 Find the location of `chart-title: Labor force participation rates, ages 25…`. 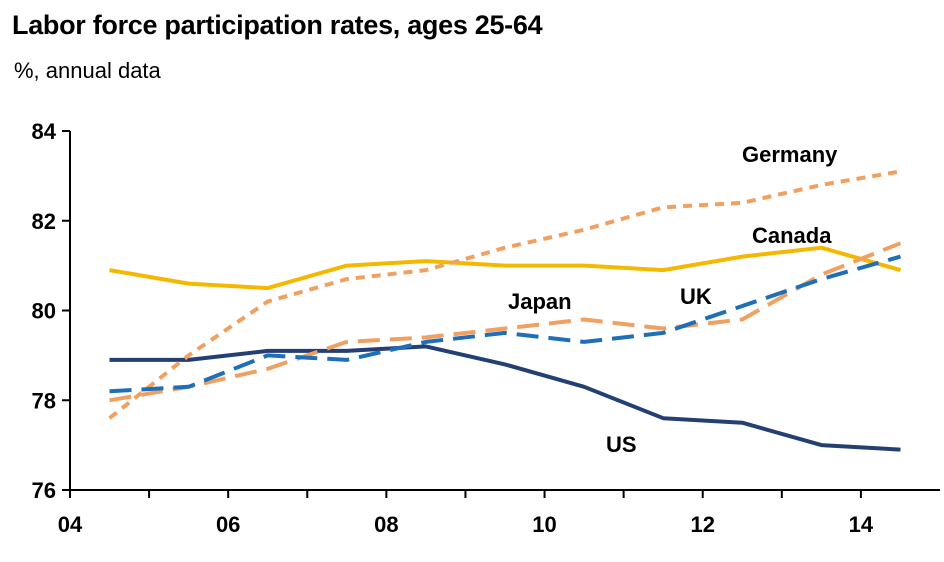

chart-title: Labor force participation rates, ages 25… is located at coordinates (277, 25).